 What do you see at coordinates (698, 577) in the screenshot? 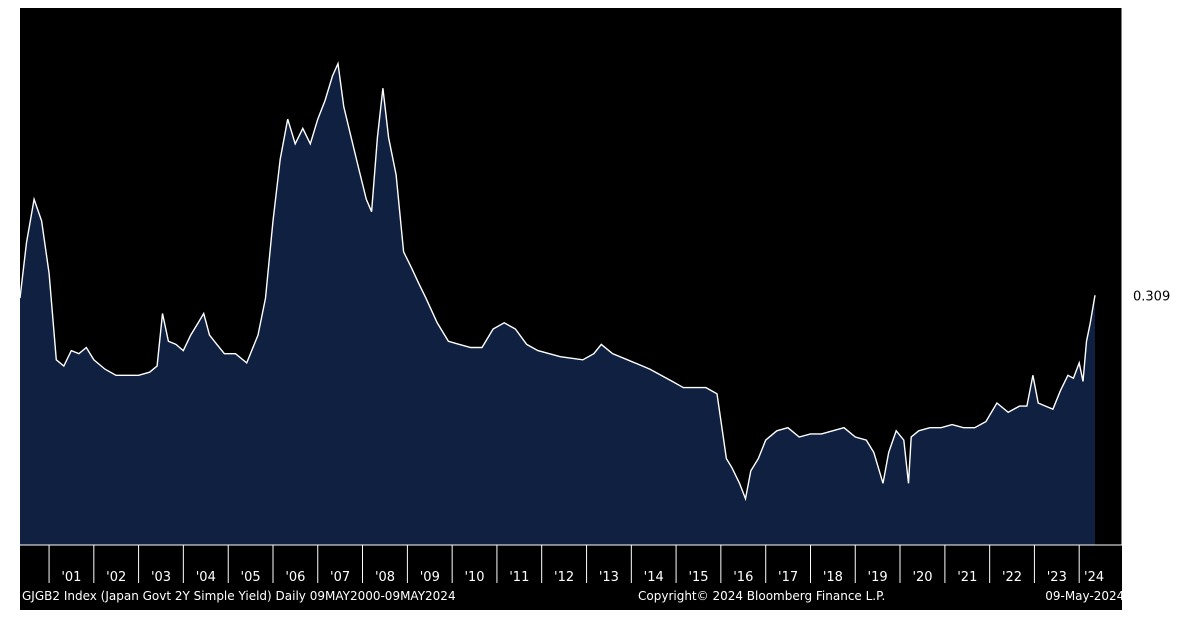
I see `x-tick-label: '15` at bounding box center [698, 577].